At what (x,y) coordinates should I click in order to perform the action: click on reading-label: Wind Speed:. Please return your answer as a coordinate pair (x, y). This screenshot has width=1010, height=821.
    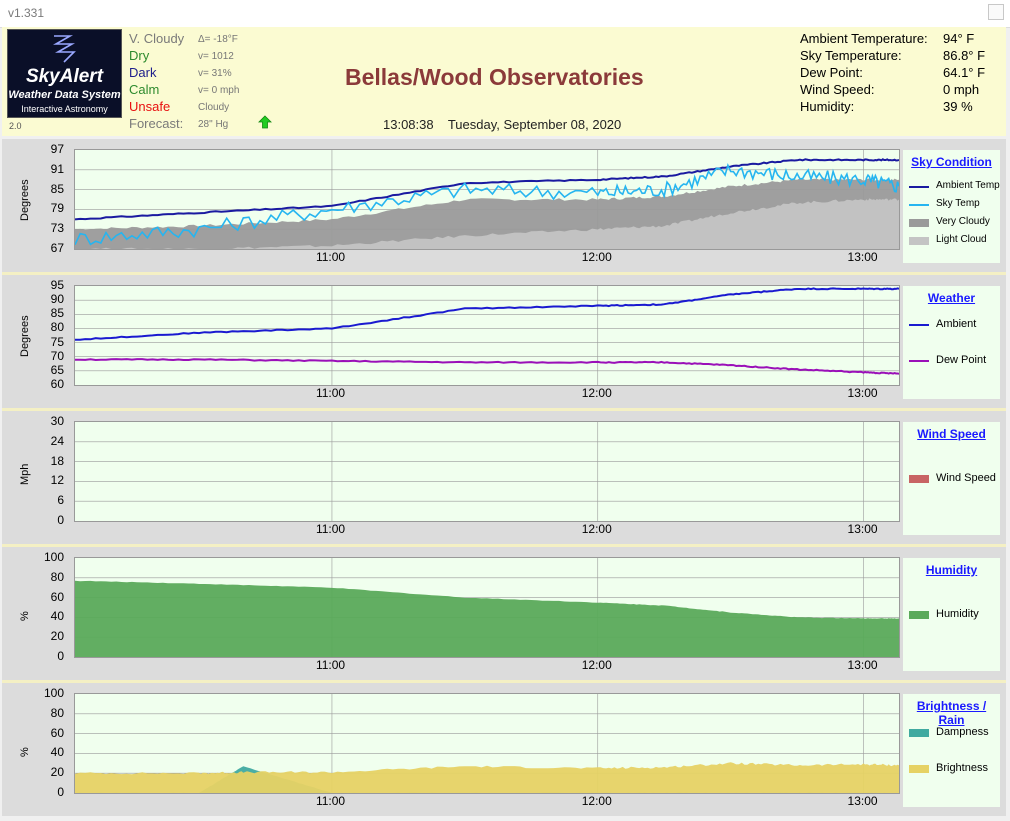
    Looking at the image, I should click on (837, 89).